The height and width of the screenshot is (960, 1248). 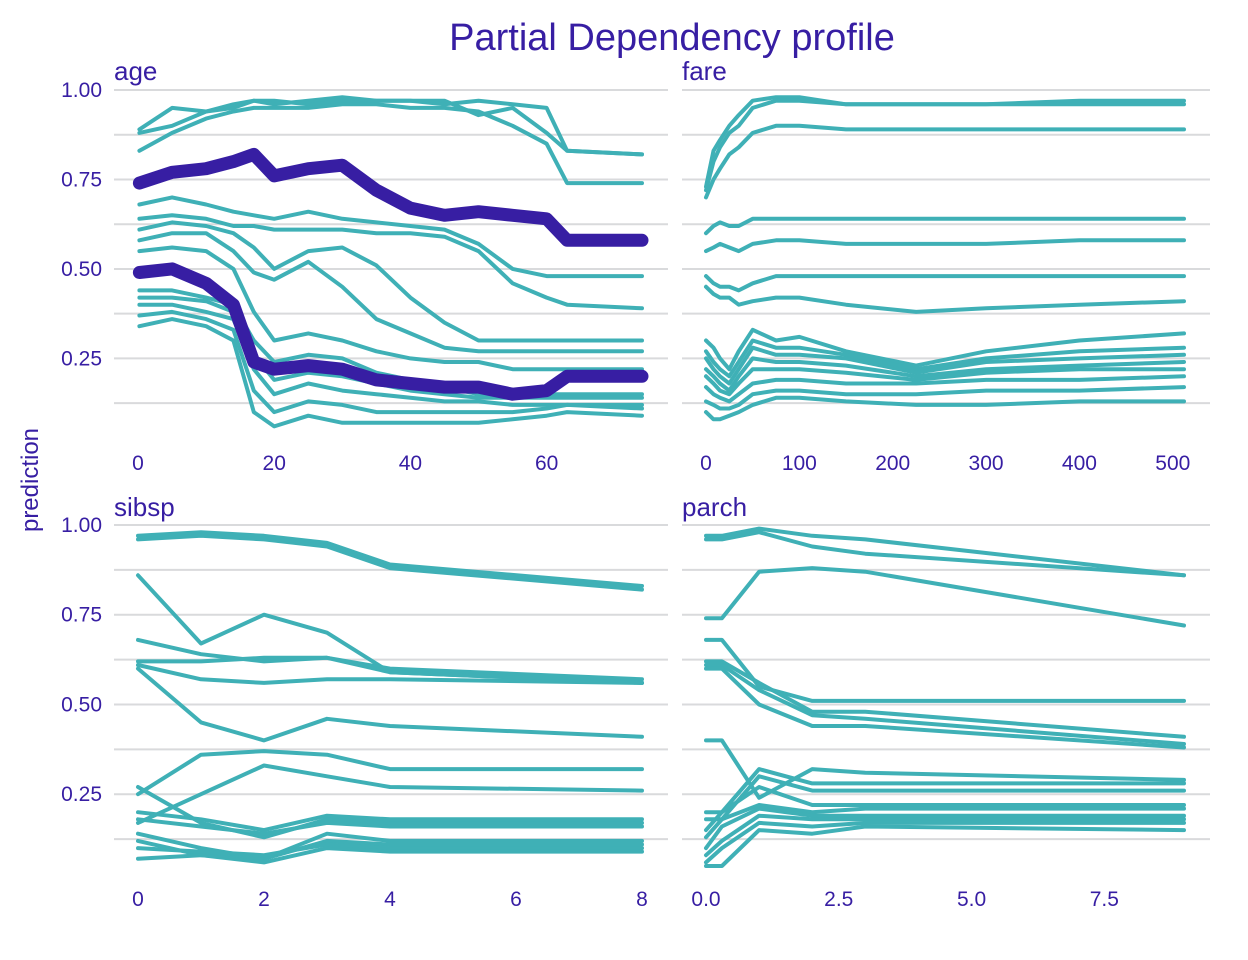 What do you see at coordinates (135, 71) in the screenshot?
I see `facet-title-age: age` at bounding box center [135, 71].